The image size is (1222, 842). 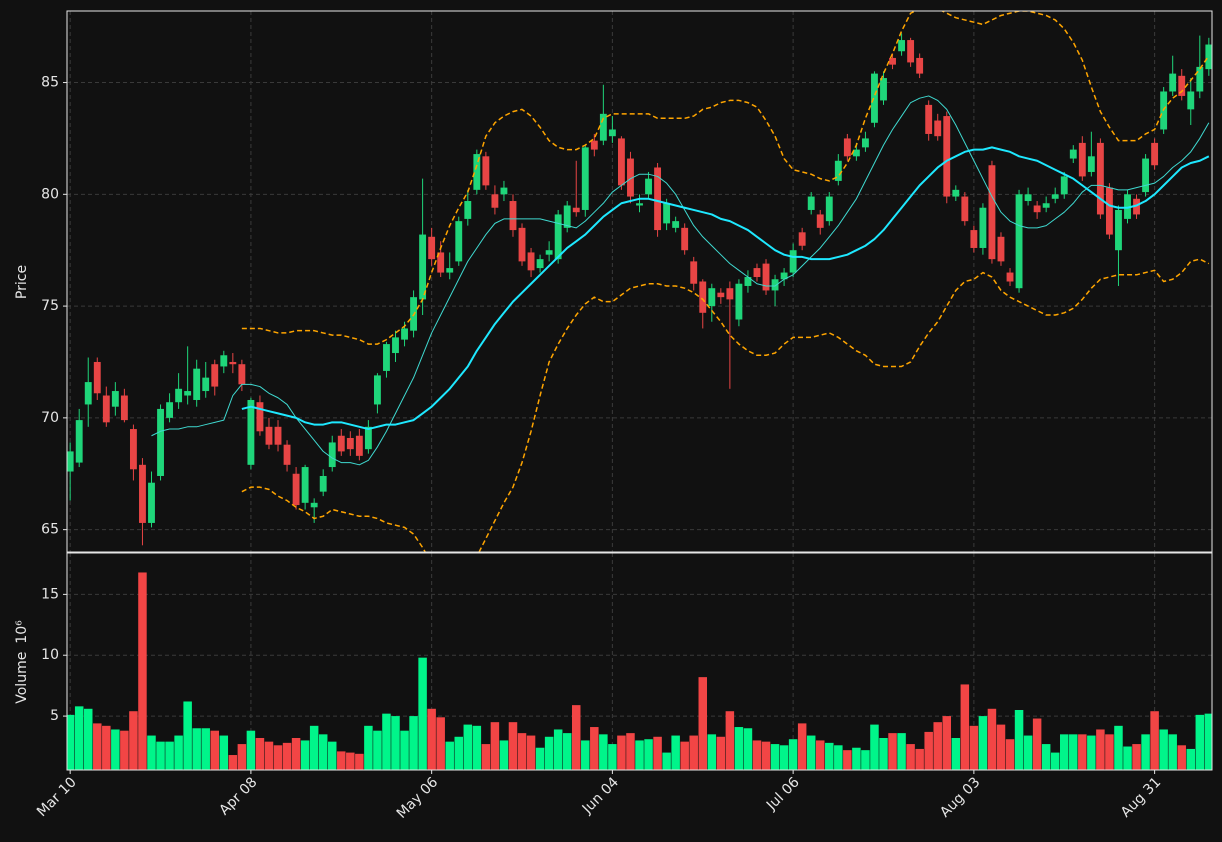 What do you see at coordinates (22, 678) in the screenshot?
I see `volume-label: Volume` at bounding box center [22, 678].